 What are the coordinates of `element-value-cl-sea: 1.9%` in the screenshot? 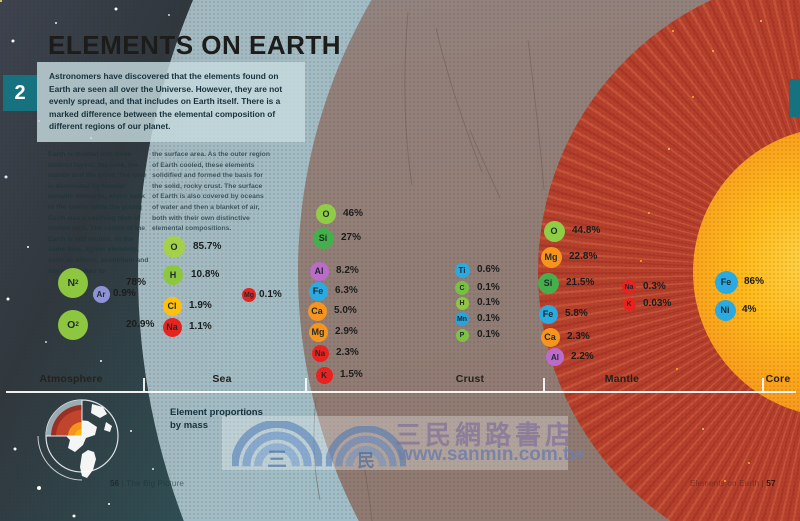 It's located at (200, 305).